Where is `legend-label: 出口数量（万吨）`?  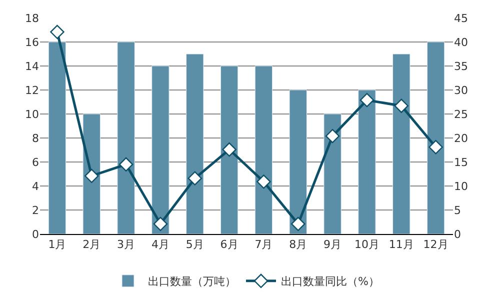
legend-label: 出口数量（万吨） is located at coordinates (192, 281).